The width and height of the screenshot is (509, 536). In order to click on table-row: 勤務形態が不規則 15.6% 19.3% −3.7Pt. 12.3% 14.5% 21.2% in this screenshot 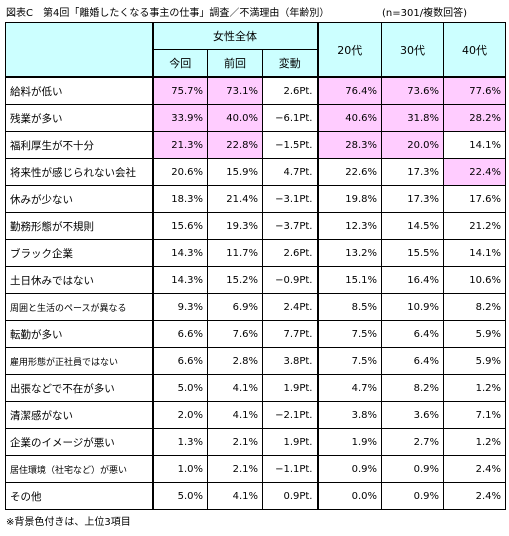, I will do `click(255, 226)`.